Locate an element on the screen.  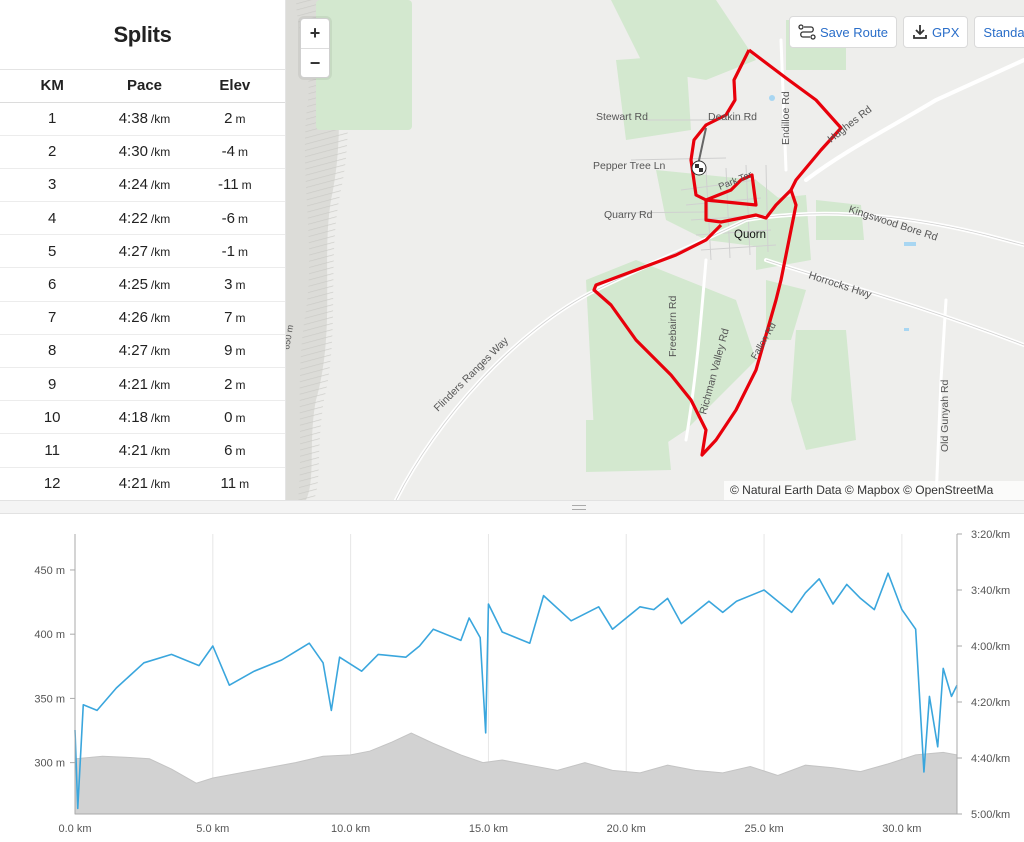
route-line is located at coordinates (695, 253).